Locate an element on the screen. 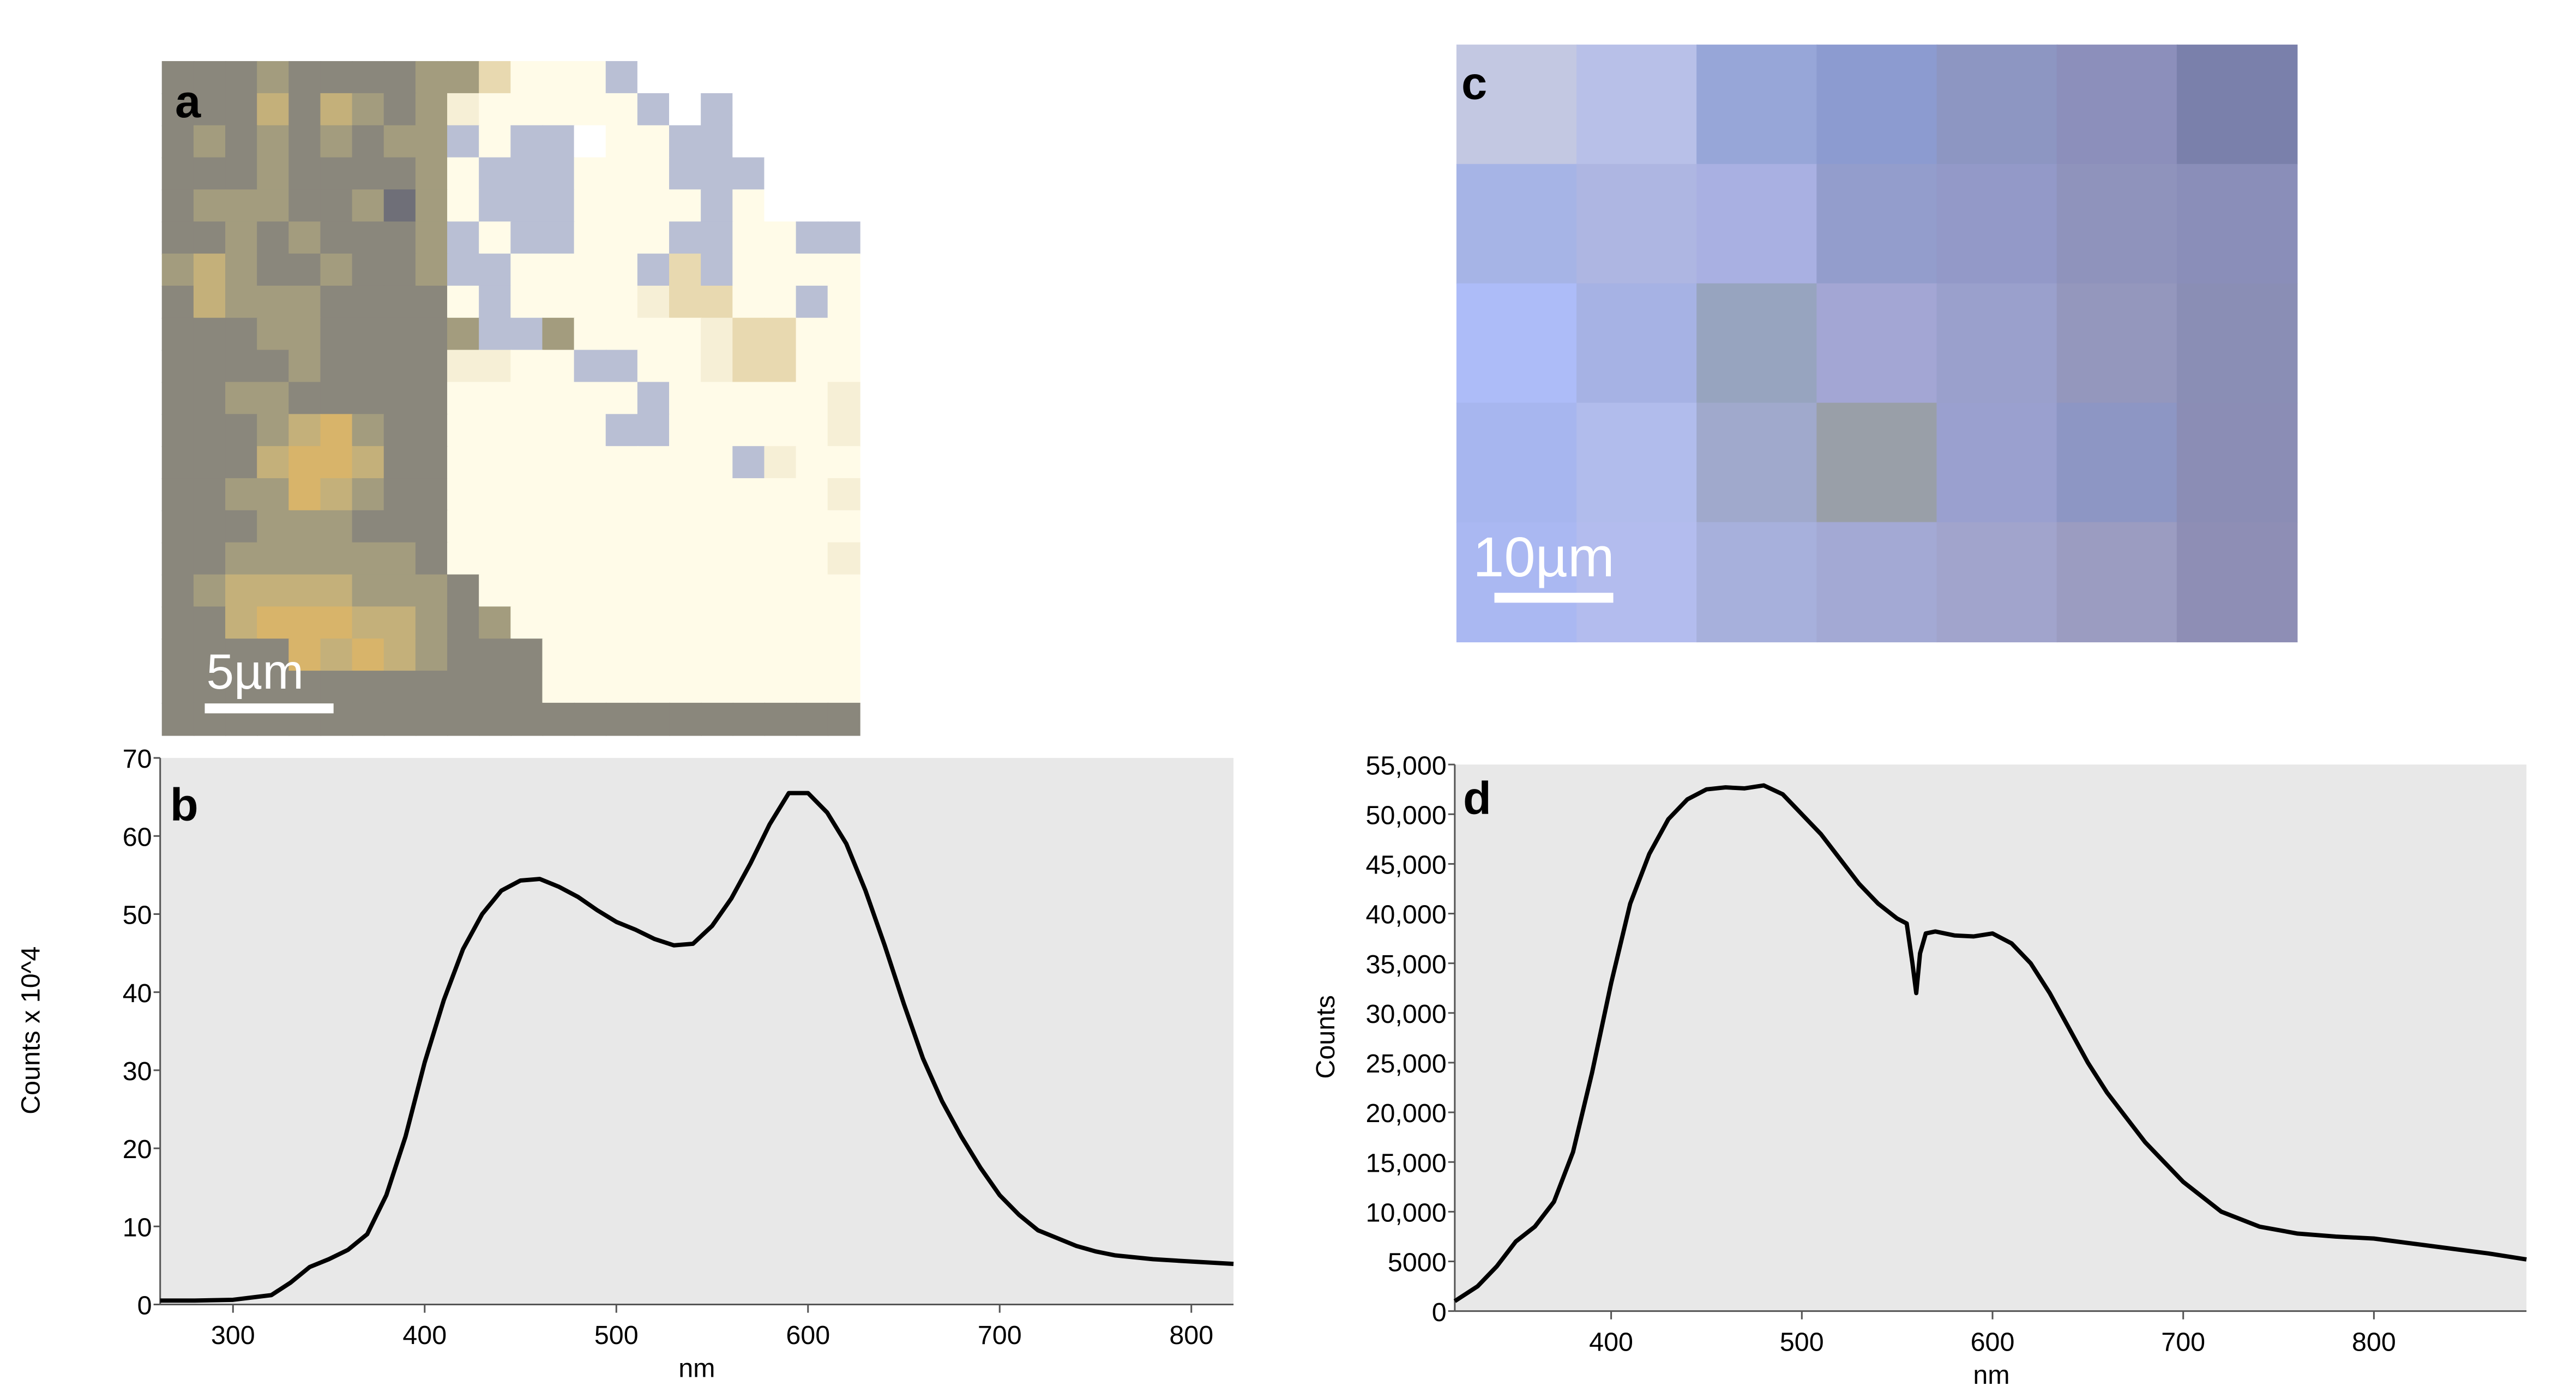  x-tick-label: 500 is located at coordinates (1802, 1342).